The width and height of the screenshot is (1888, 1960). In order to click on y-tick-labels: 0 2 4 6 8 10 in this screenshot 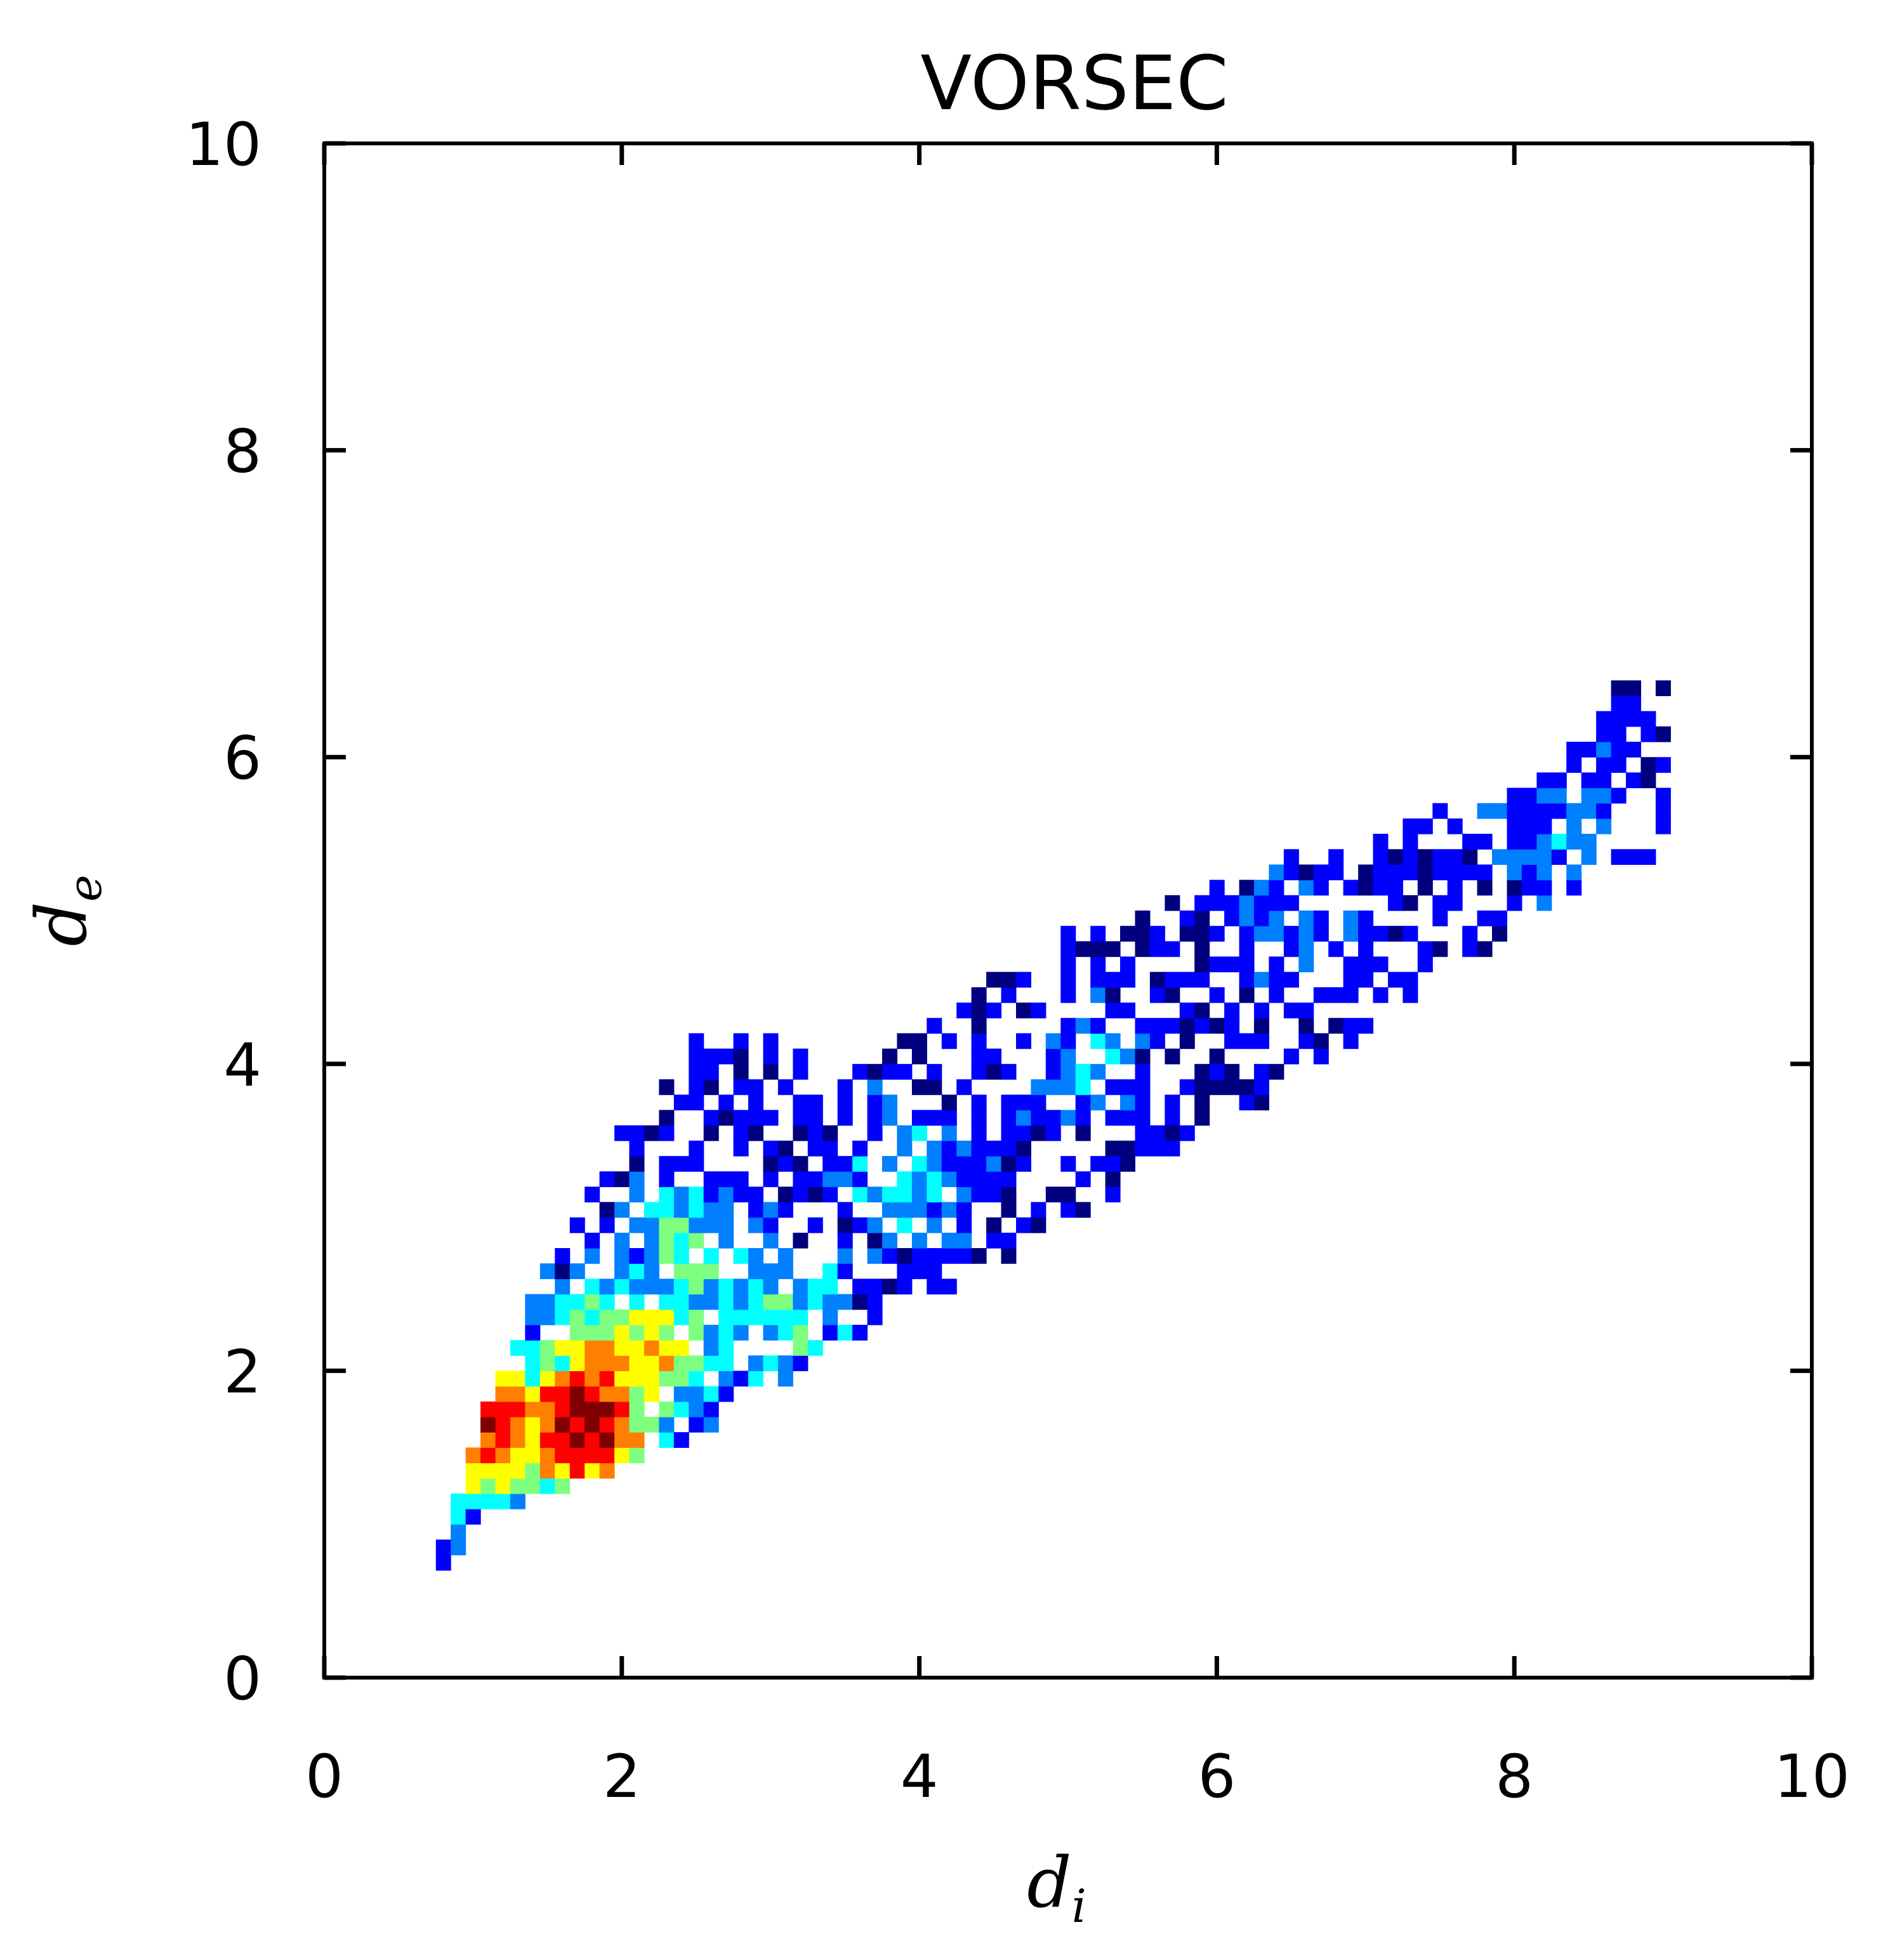, I will do `click(223, 912)`.